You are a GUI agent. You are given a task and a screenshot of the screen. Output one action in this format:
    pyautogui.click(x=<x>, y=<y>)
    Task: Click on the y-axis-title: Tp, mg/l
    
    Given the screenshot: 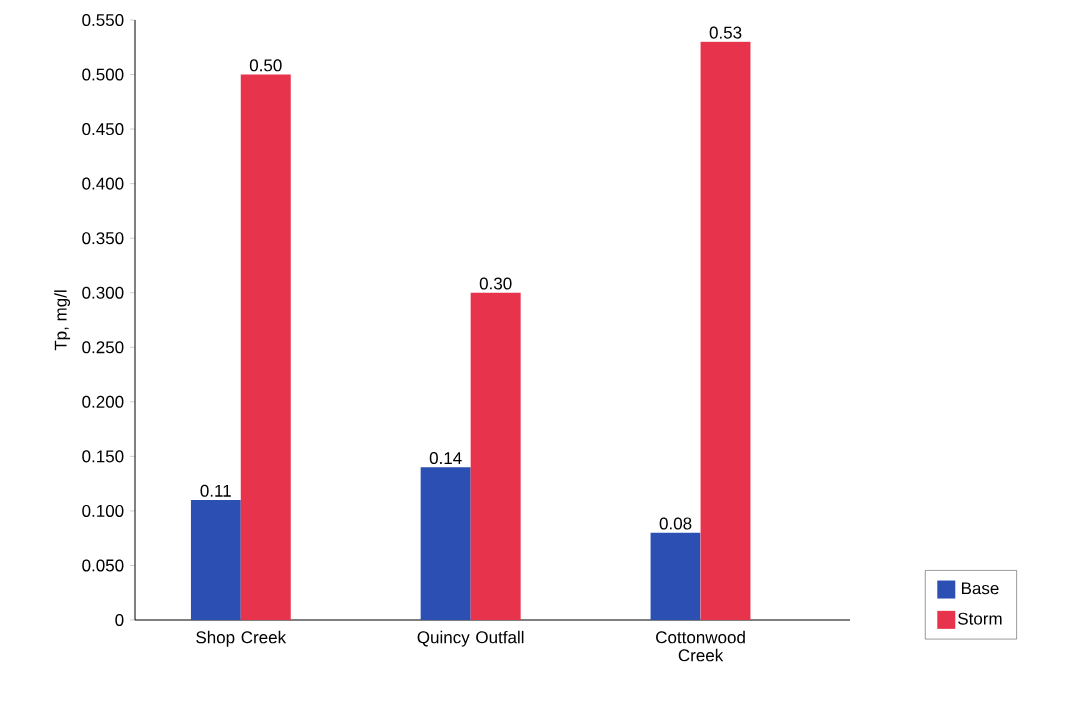 What is the action you would take?
    pyautogui.click(x=62, y=320)
    